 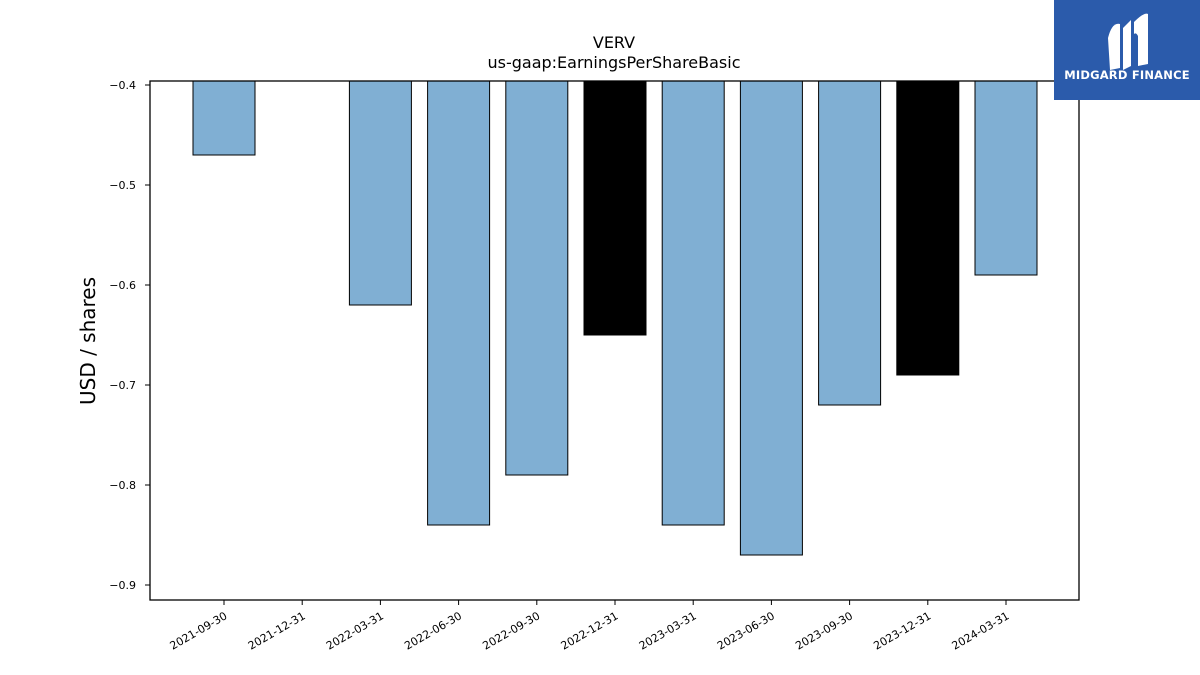 What do you see at coordinates (668, 630) in the screenshot?
I see `x-tick-label: 2023-03-31` at bounding box center [668, 630].